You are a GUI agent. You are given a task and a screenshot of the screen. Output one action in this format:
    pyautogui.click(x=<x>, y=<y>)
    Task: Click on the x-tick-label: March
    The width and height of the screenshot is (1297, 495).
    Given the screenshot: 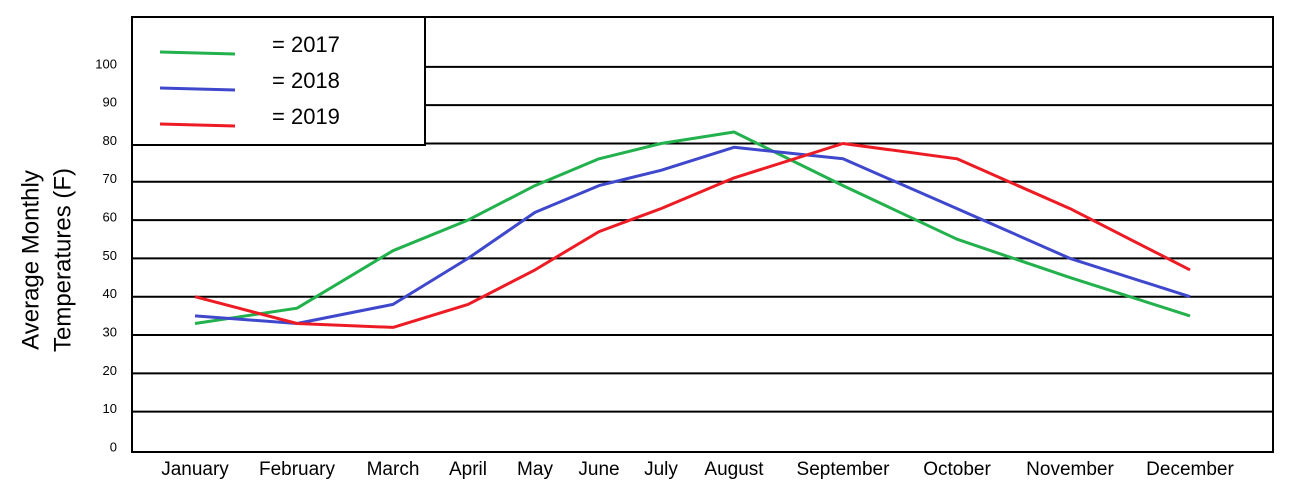 What is the action you would take?
    pyautogui.click(x=393, y=469)
    